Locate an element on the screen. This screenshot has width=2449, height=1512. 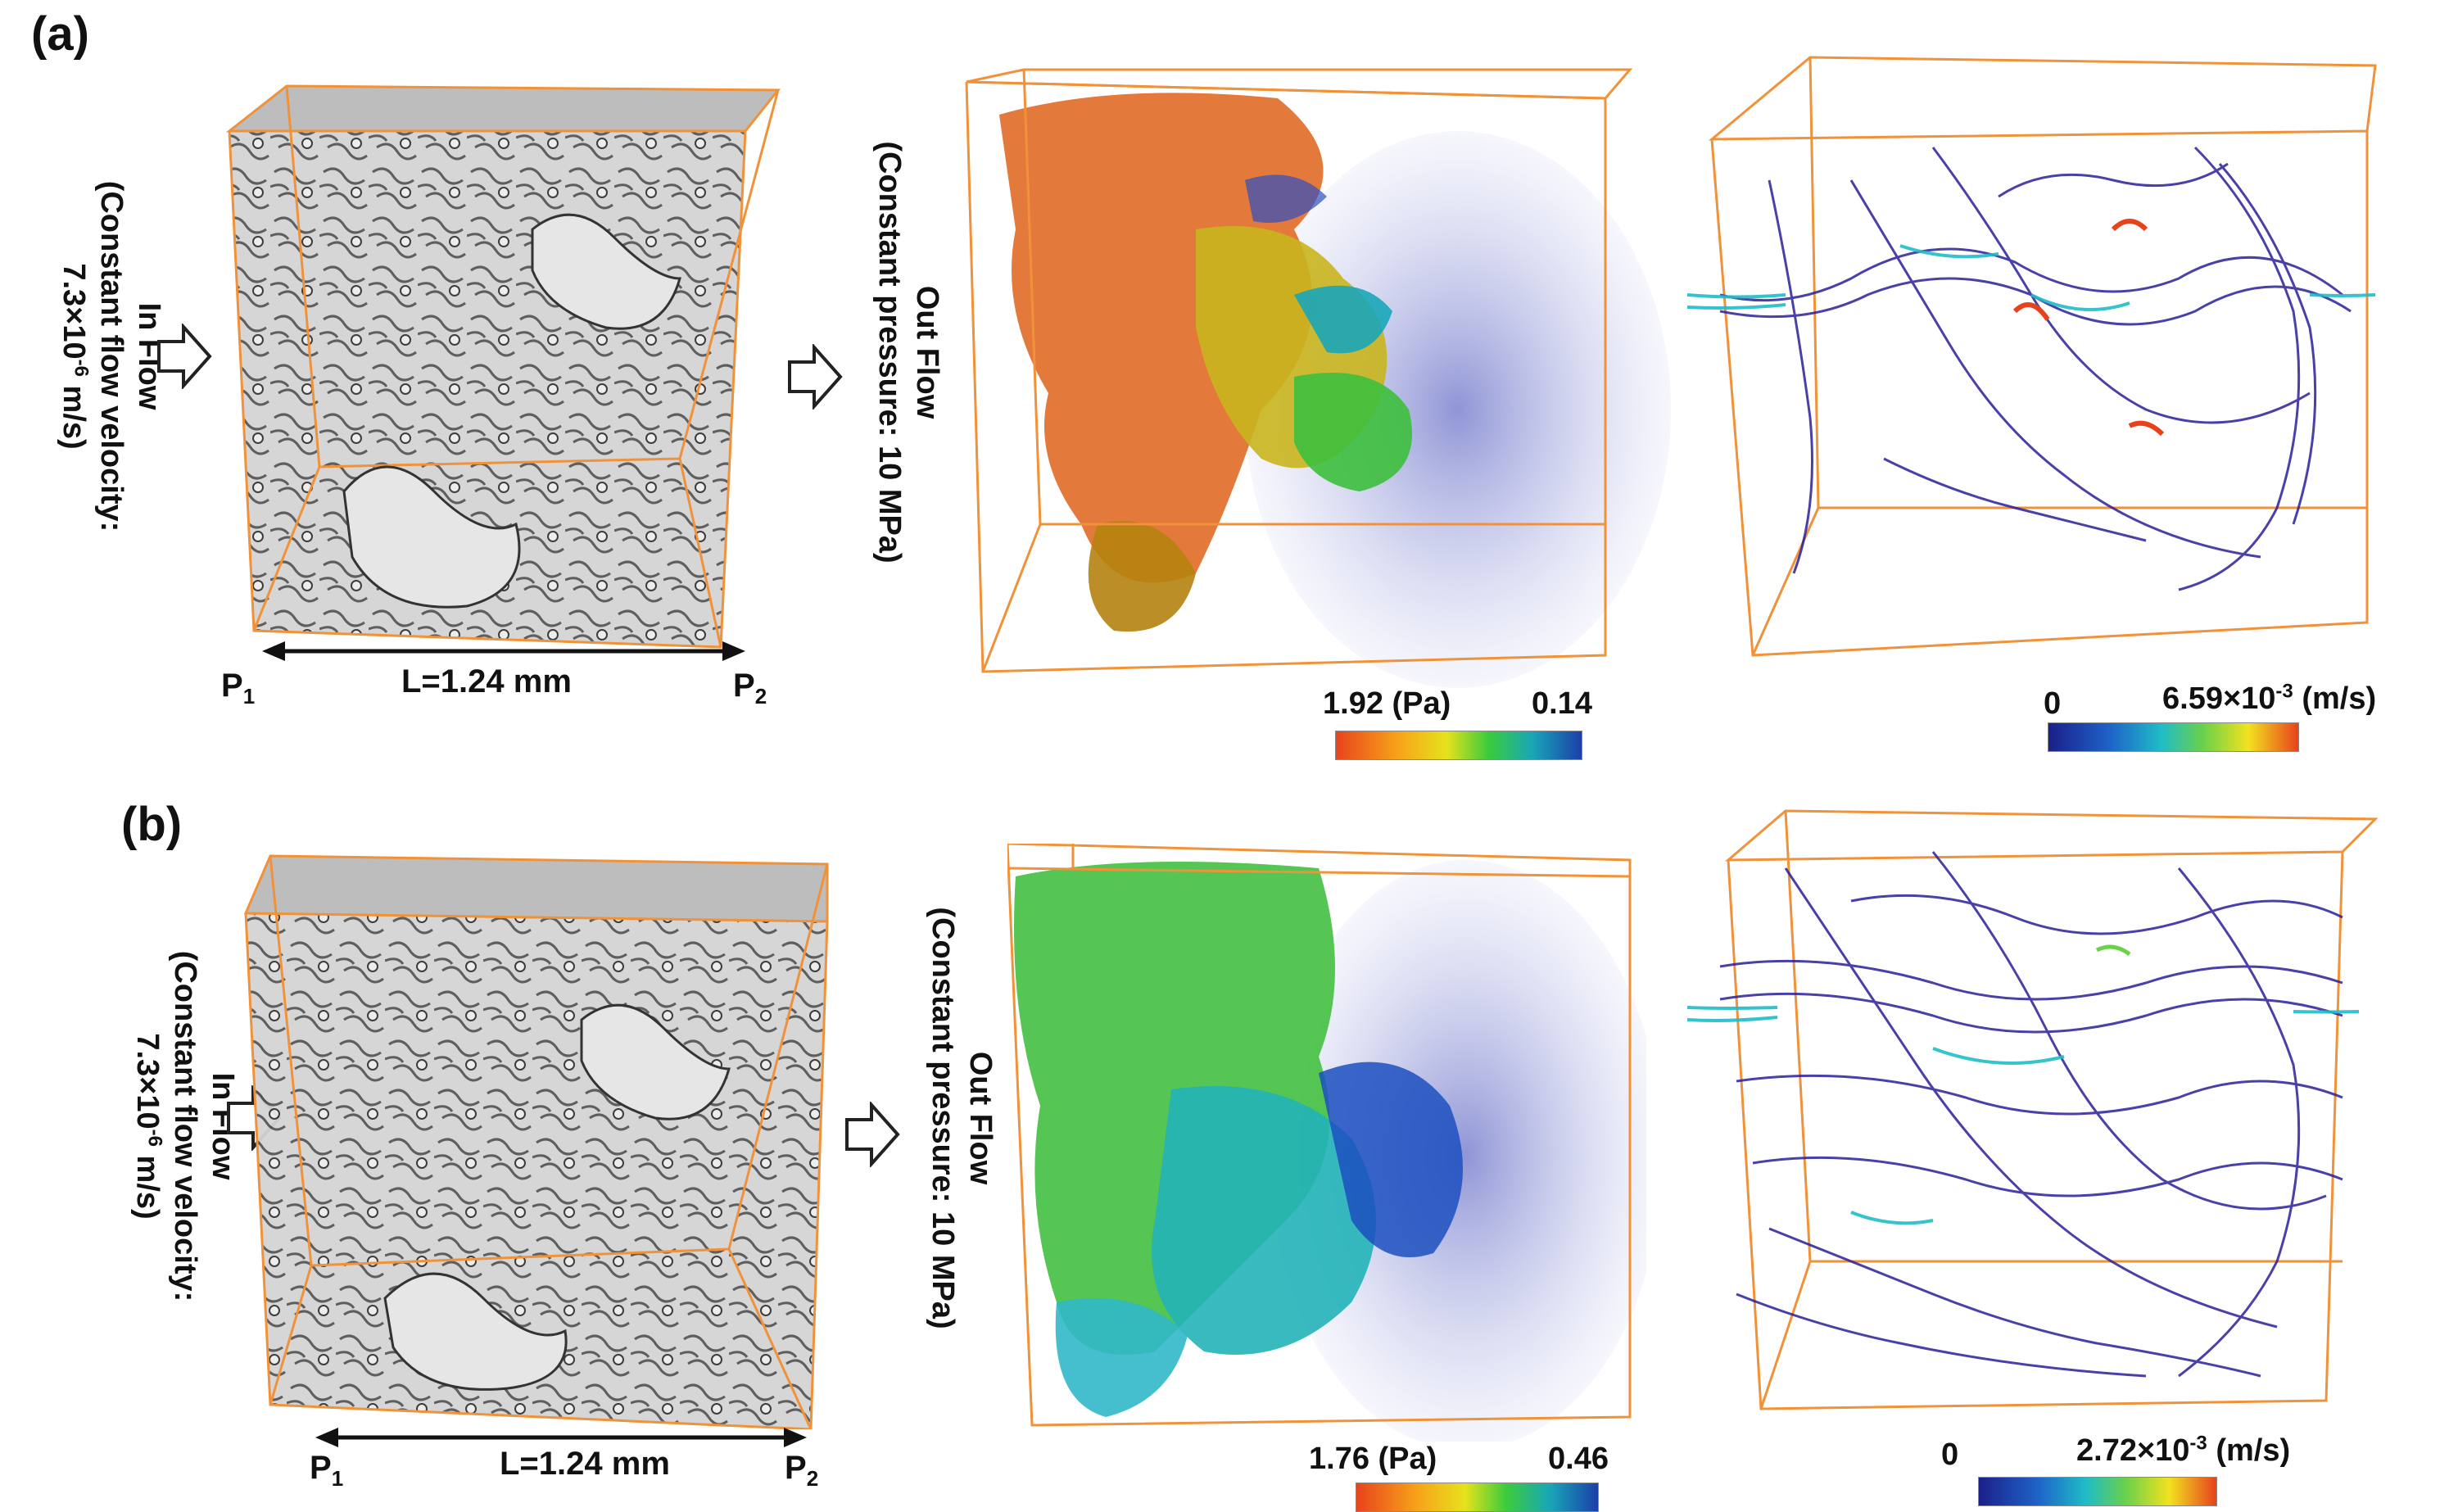
panel-label: (b) is located at coordinates (152, 824).